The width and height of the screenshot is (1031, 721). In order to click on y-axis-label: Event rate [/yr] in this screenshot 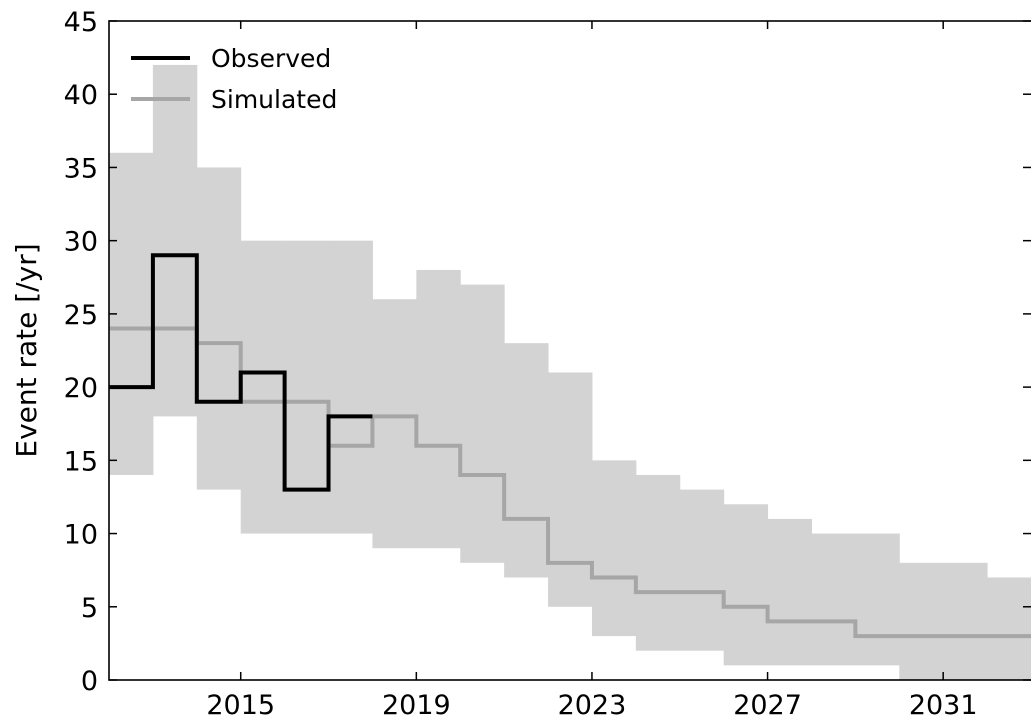, I will do `click(26, 350)`.